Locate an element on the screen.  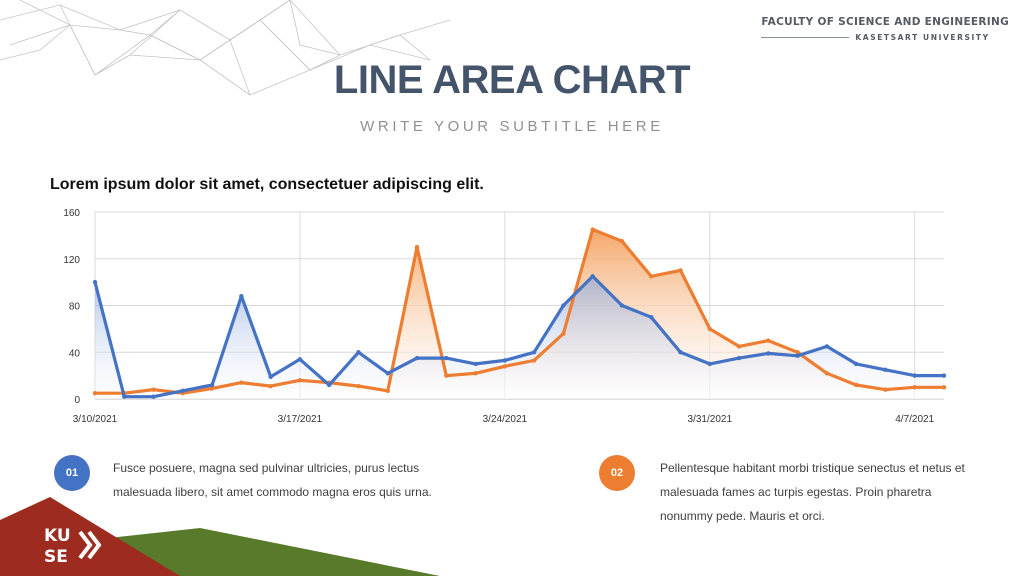
y-tick-label: 120 is located at coordinates (71, 260).